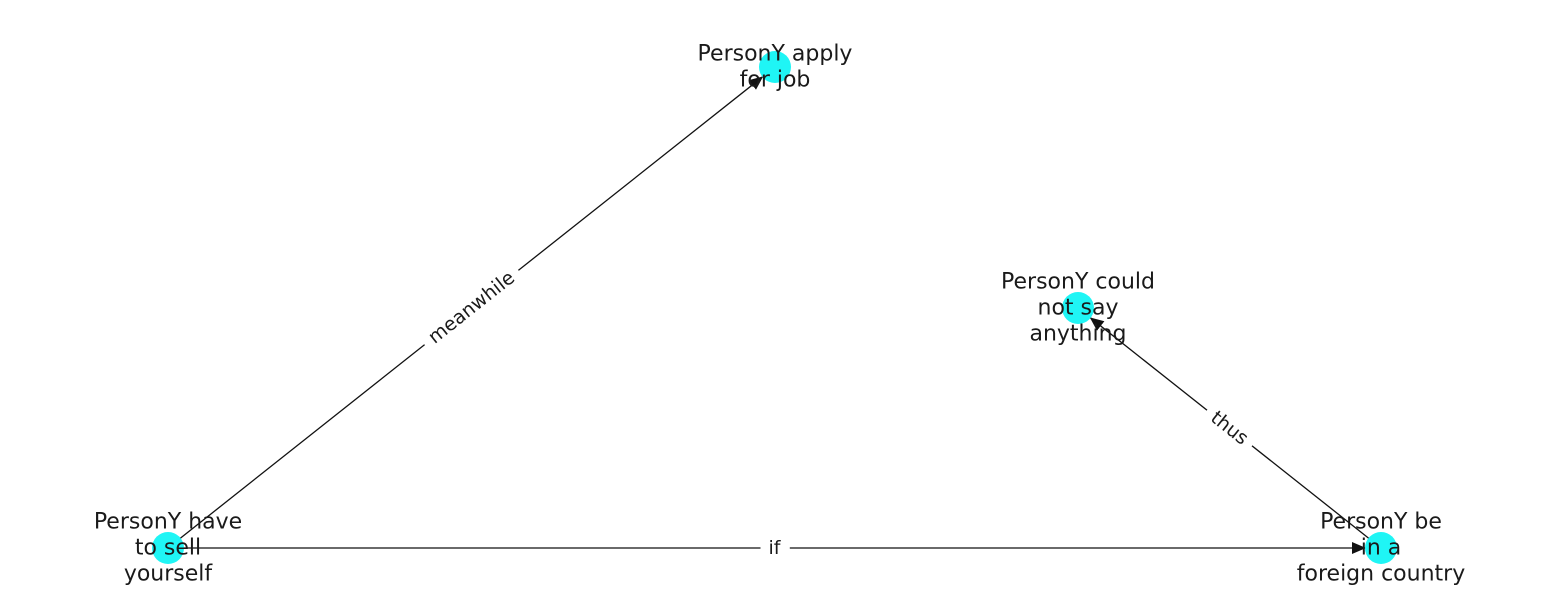 This screenshot has width=1550, height=616. I want to click on node-label-line: PersonY apply, so click(775, 54).